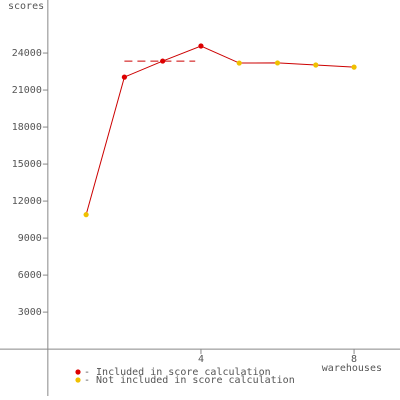  What do you see at coordinates (189, 380) in the screenshot?
I see `legend-label: - Not included in score calculation` at bounding box center [189, 380].